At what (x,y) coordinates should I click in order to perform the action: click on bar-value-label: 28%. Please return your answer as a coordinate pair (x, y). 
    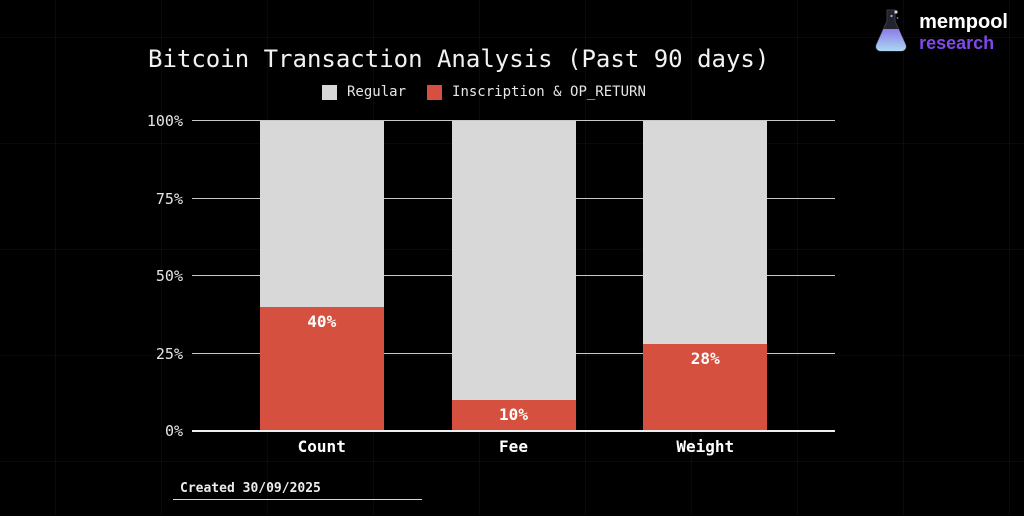
    Looking at the image, I should click on (705, 359).